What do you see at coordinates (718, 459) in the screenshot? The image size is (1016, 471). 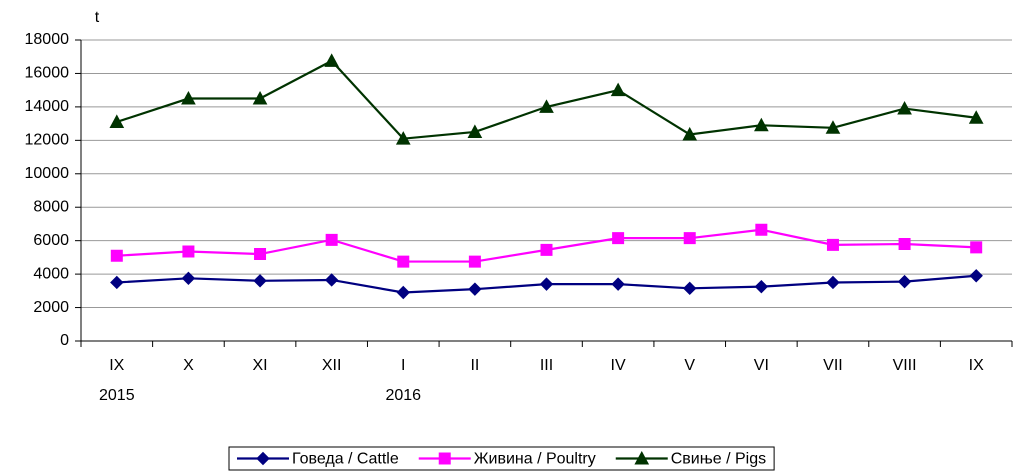 I see `legend-label: Свиње / Pigs` at bounding box center [718, 459].